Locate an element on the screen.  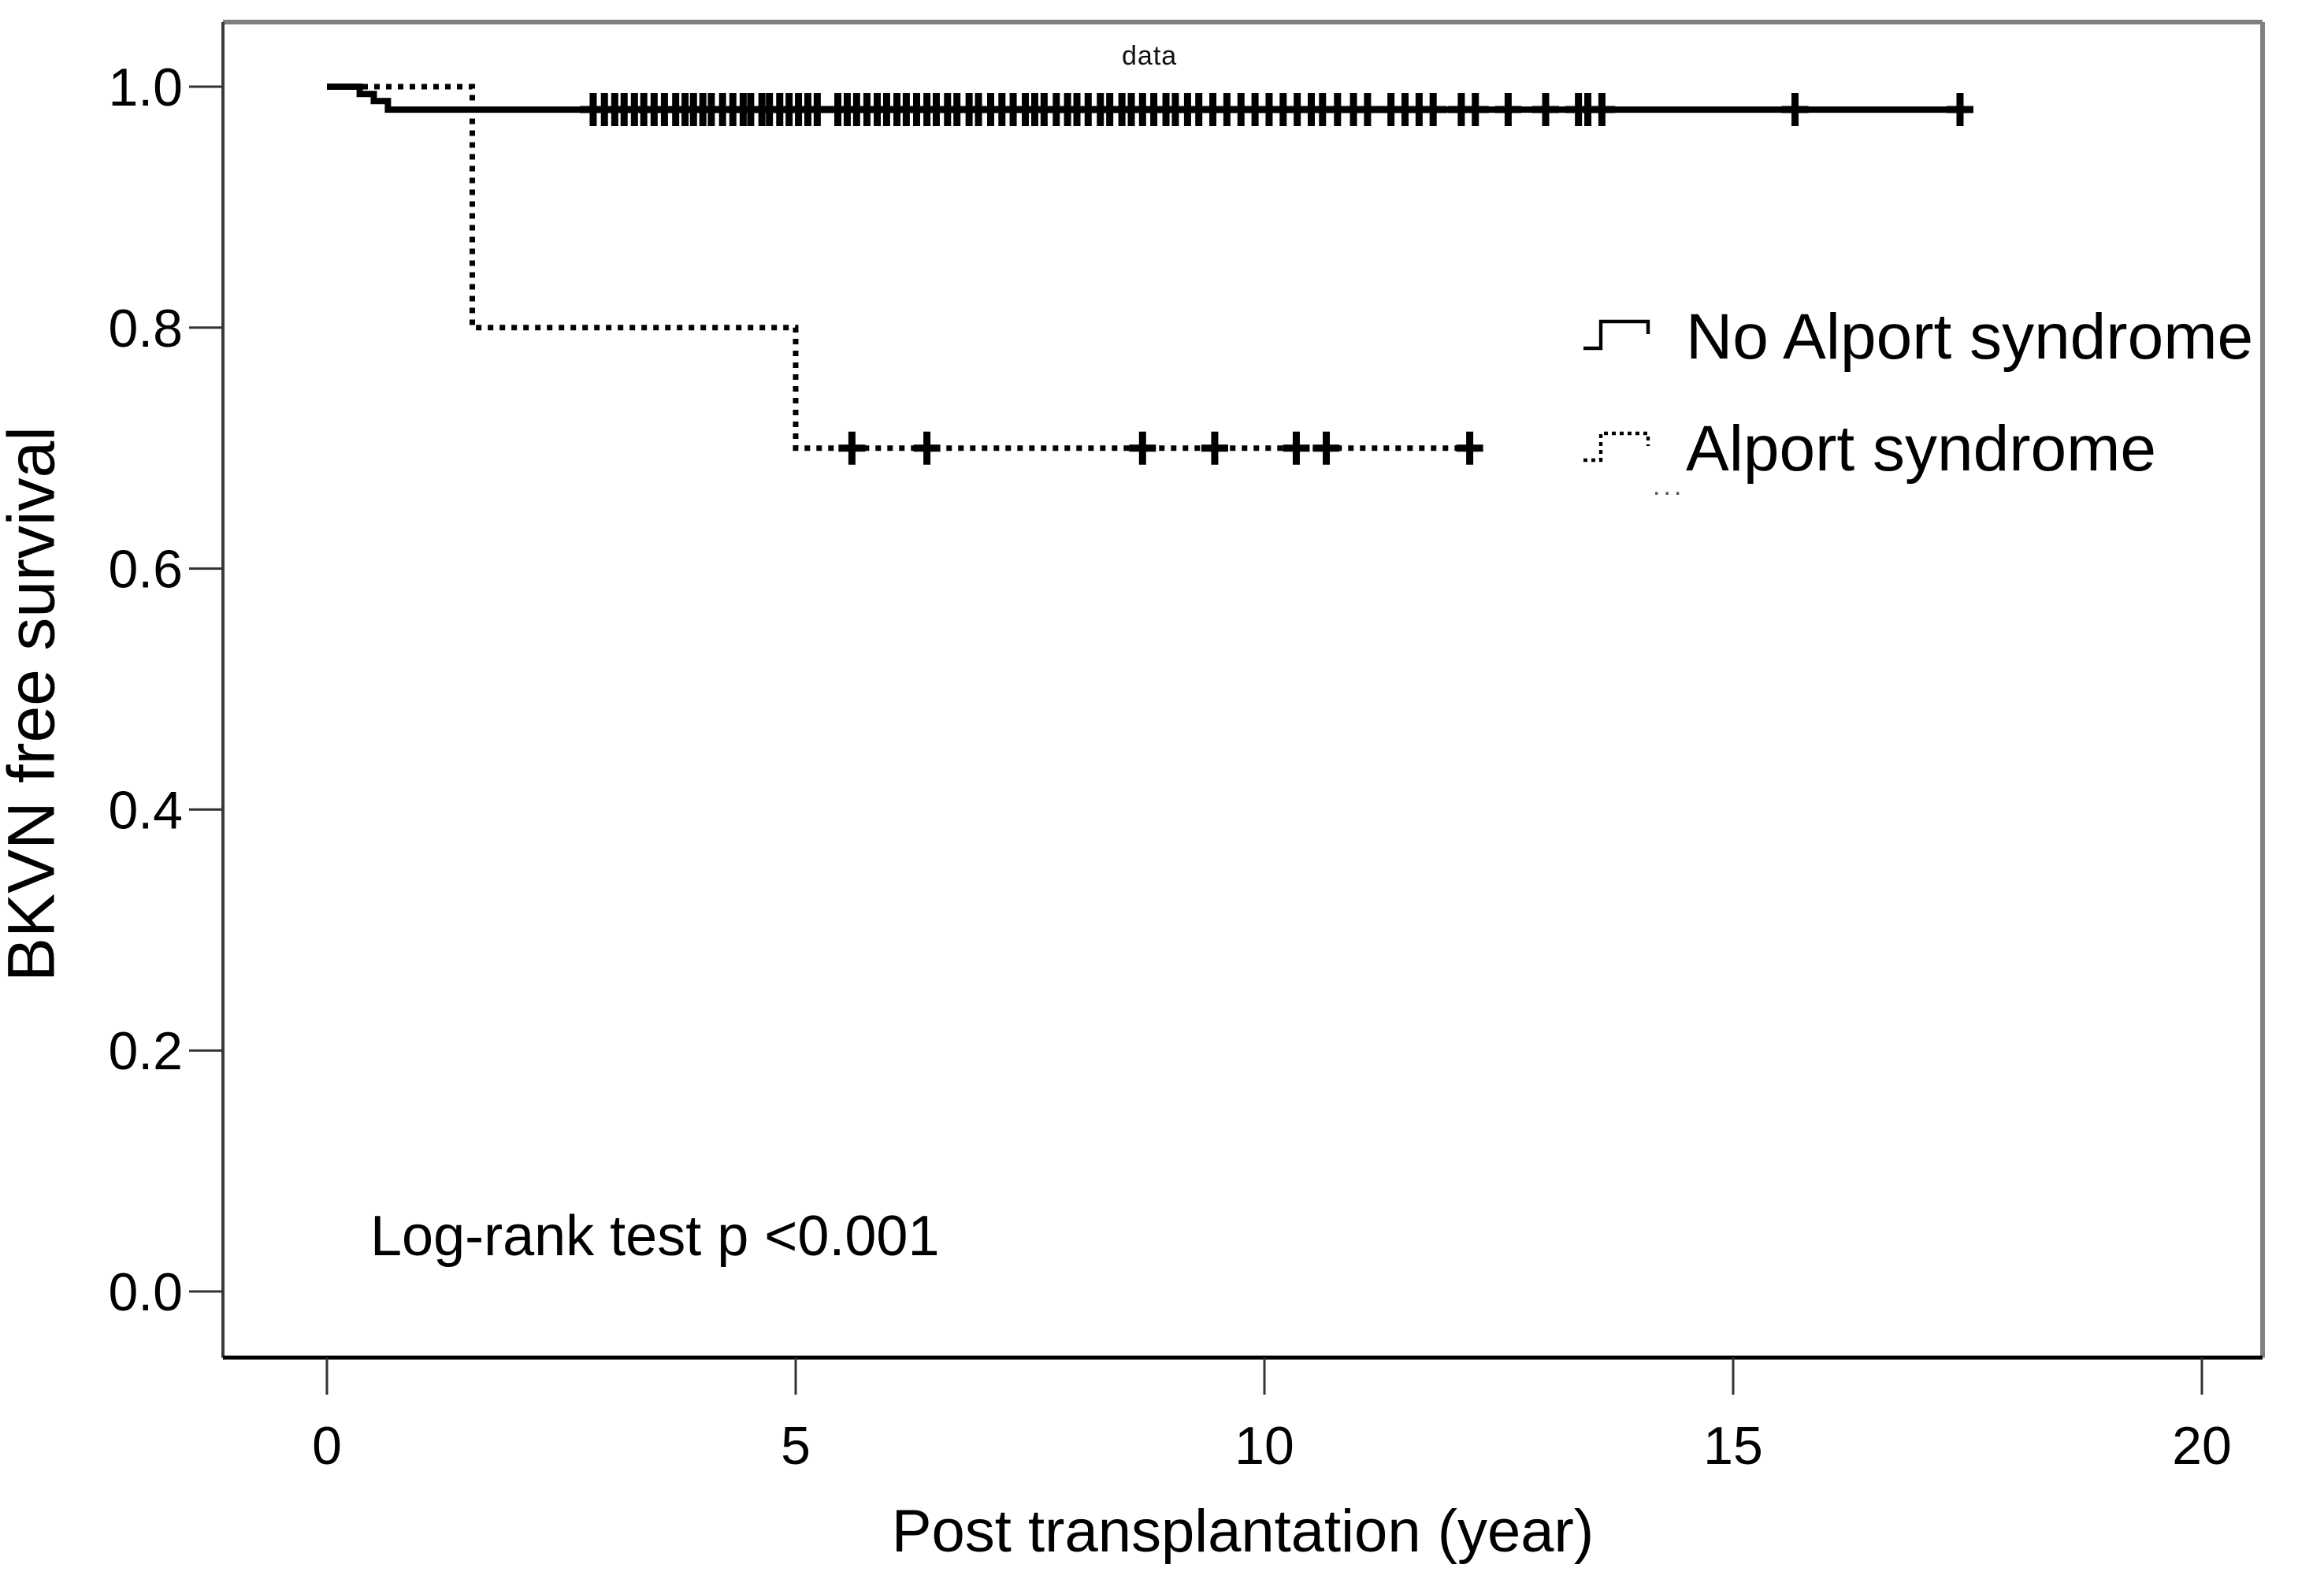
x-axis-title: Post transplantation (year) is located at coordinates (1243, 1531).